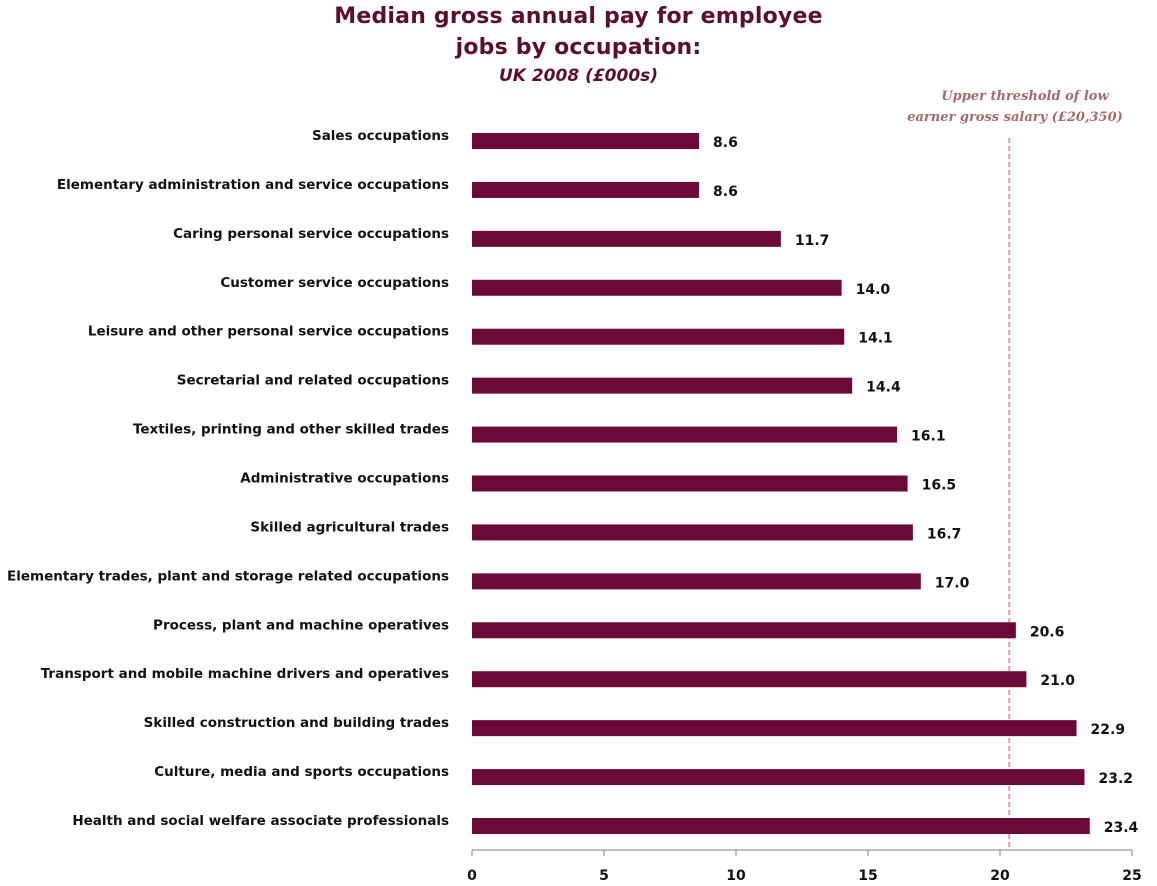  What do you see at coordinates (928, 437) in the screenshot?
I see `data-label: 16.1` at bounding box center [928, 437].